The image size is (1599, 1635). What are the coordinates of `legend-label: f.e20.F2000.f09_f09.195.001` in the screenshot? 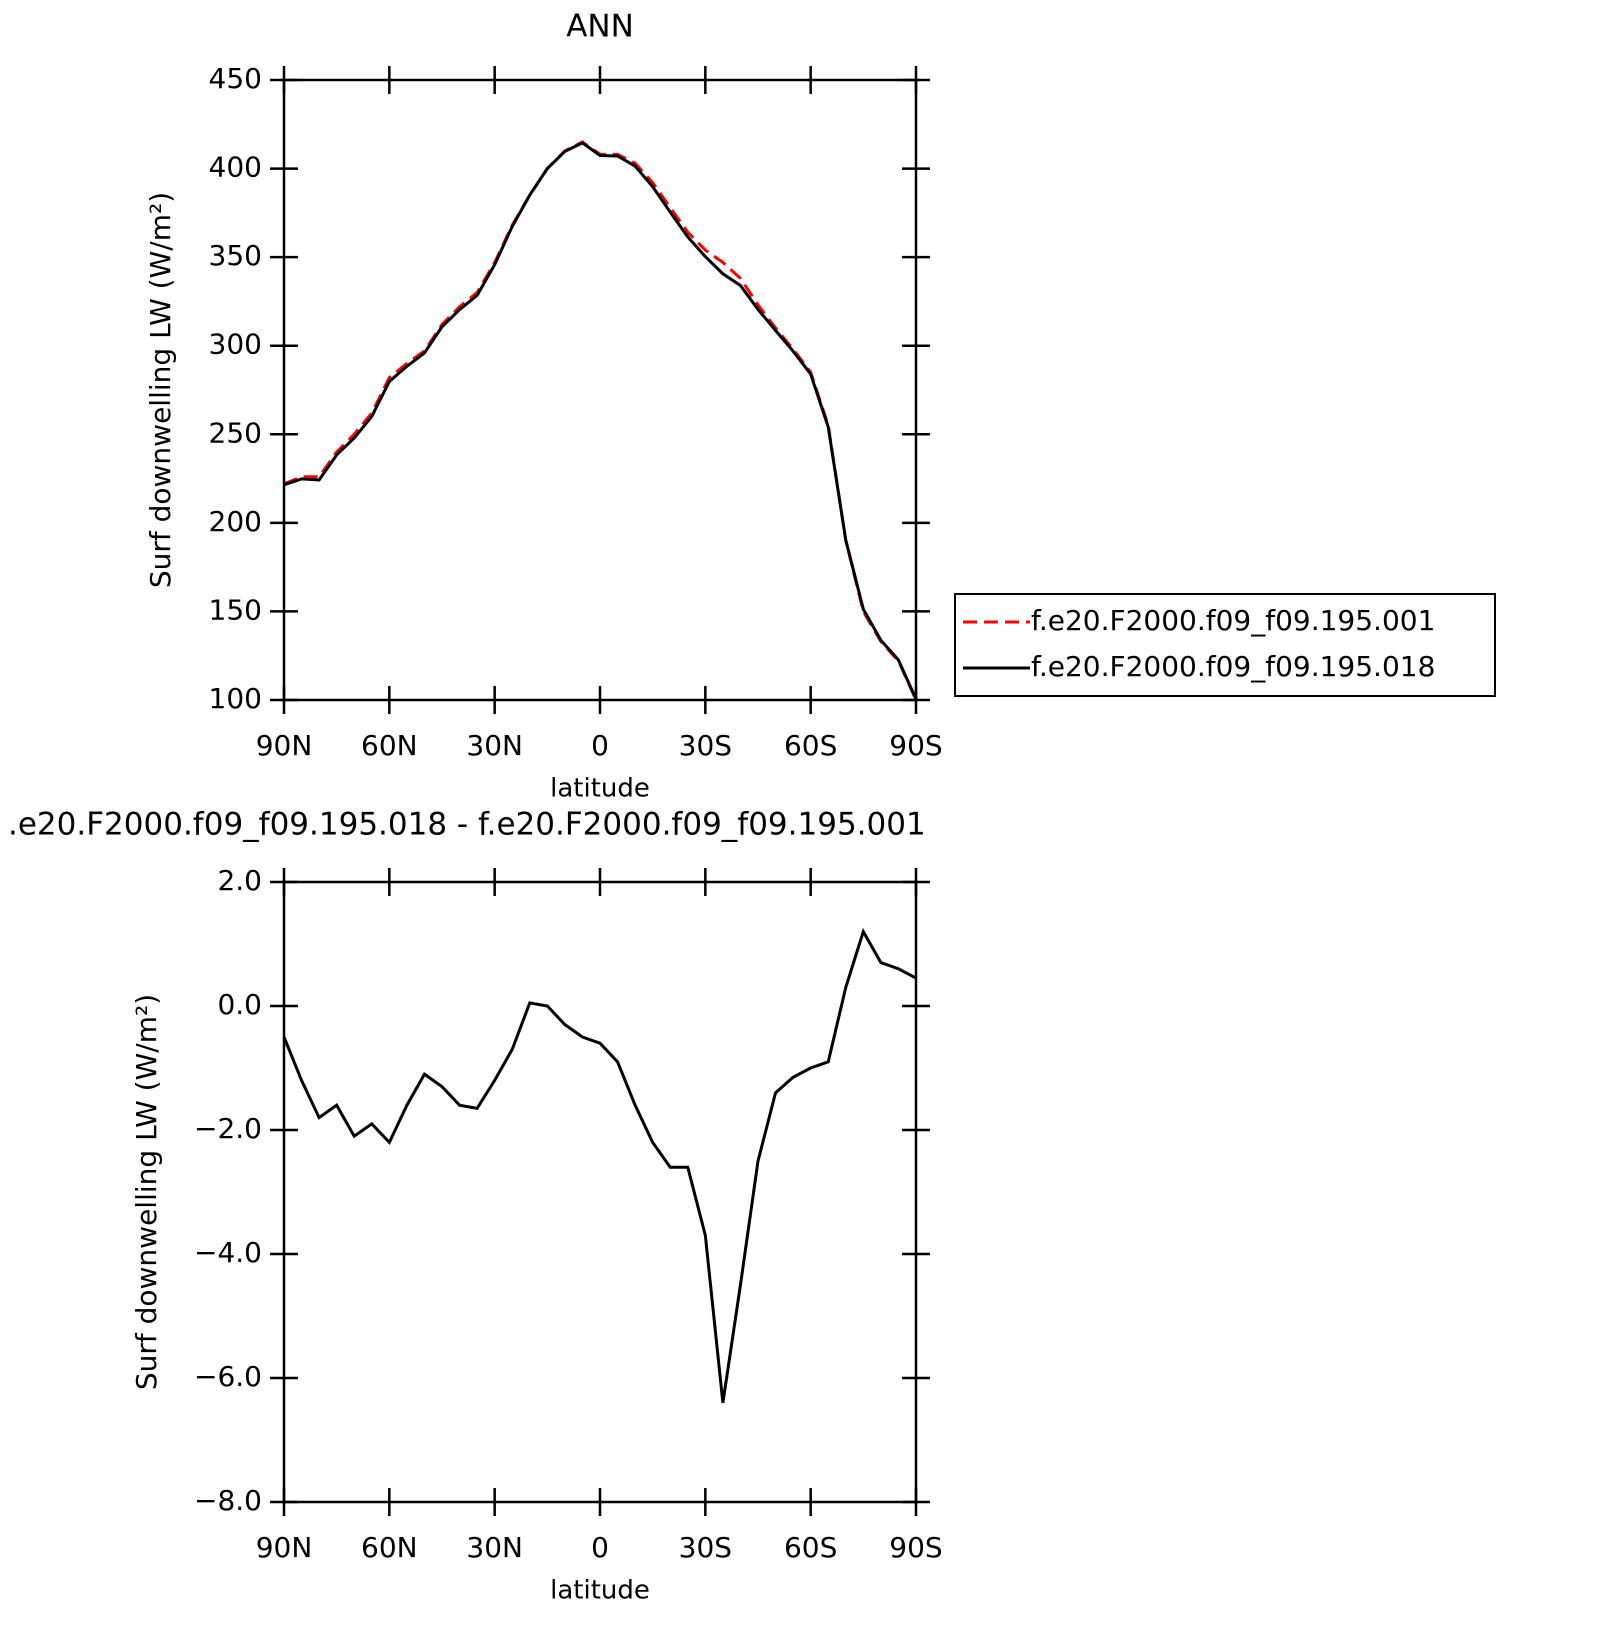 It's located at (1233, 620).